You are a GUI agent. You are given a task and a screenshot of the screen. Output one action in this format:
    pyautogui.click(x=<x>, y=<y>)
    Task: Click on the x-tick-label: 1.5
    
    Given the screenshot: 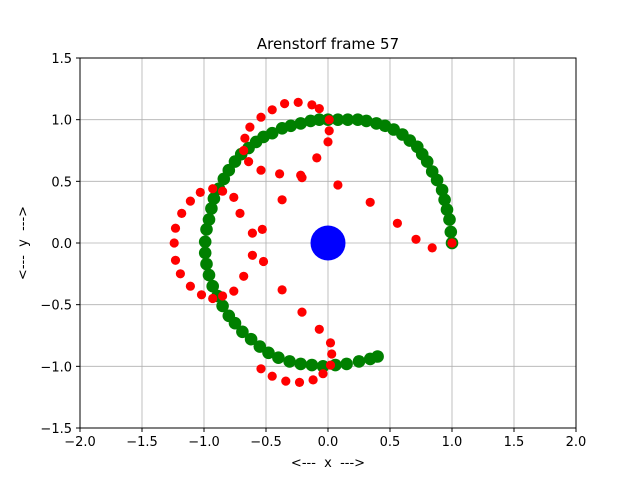 What is the action you would take?
    pyautogui.click(x=514, y=442)
    